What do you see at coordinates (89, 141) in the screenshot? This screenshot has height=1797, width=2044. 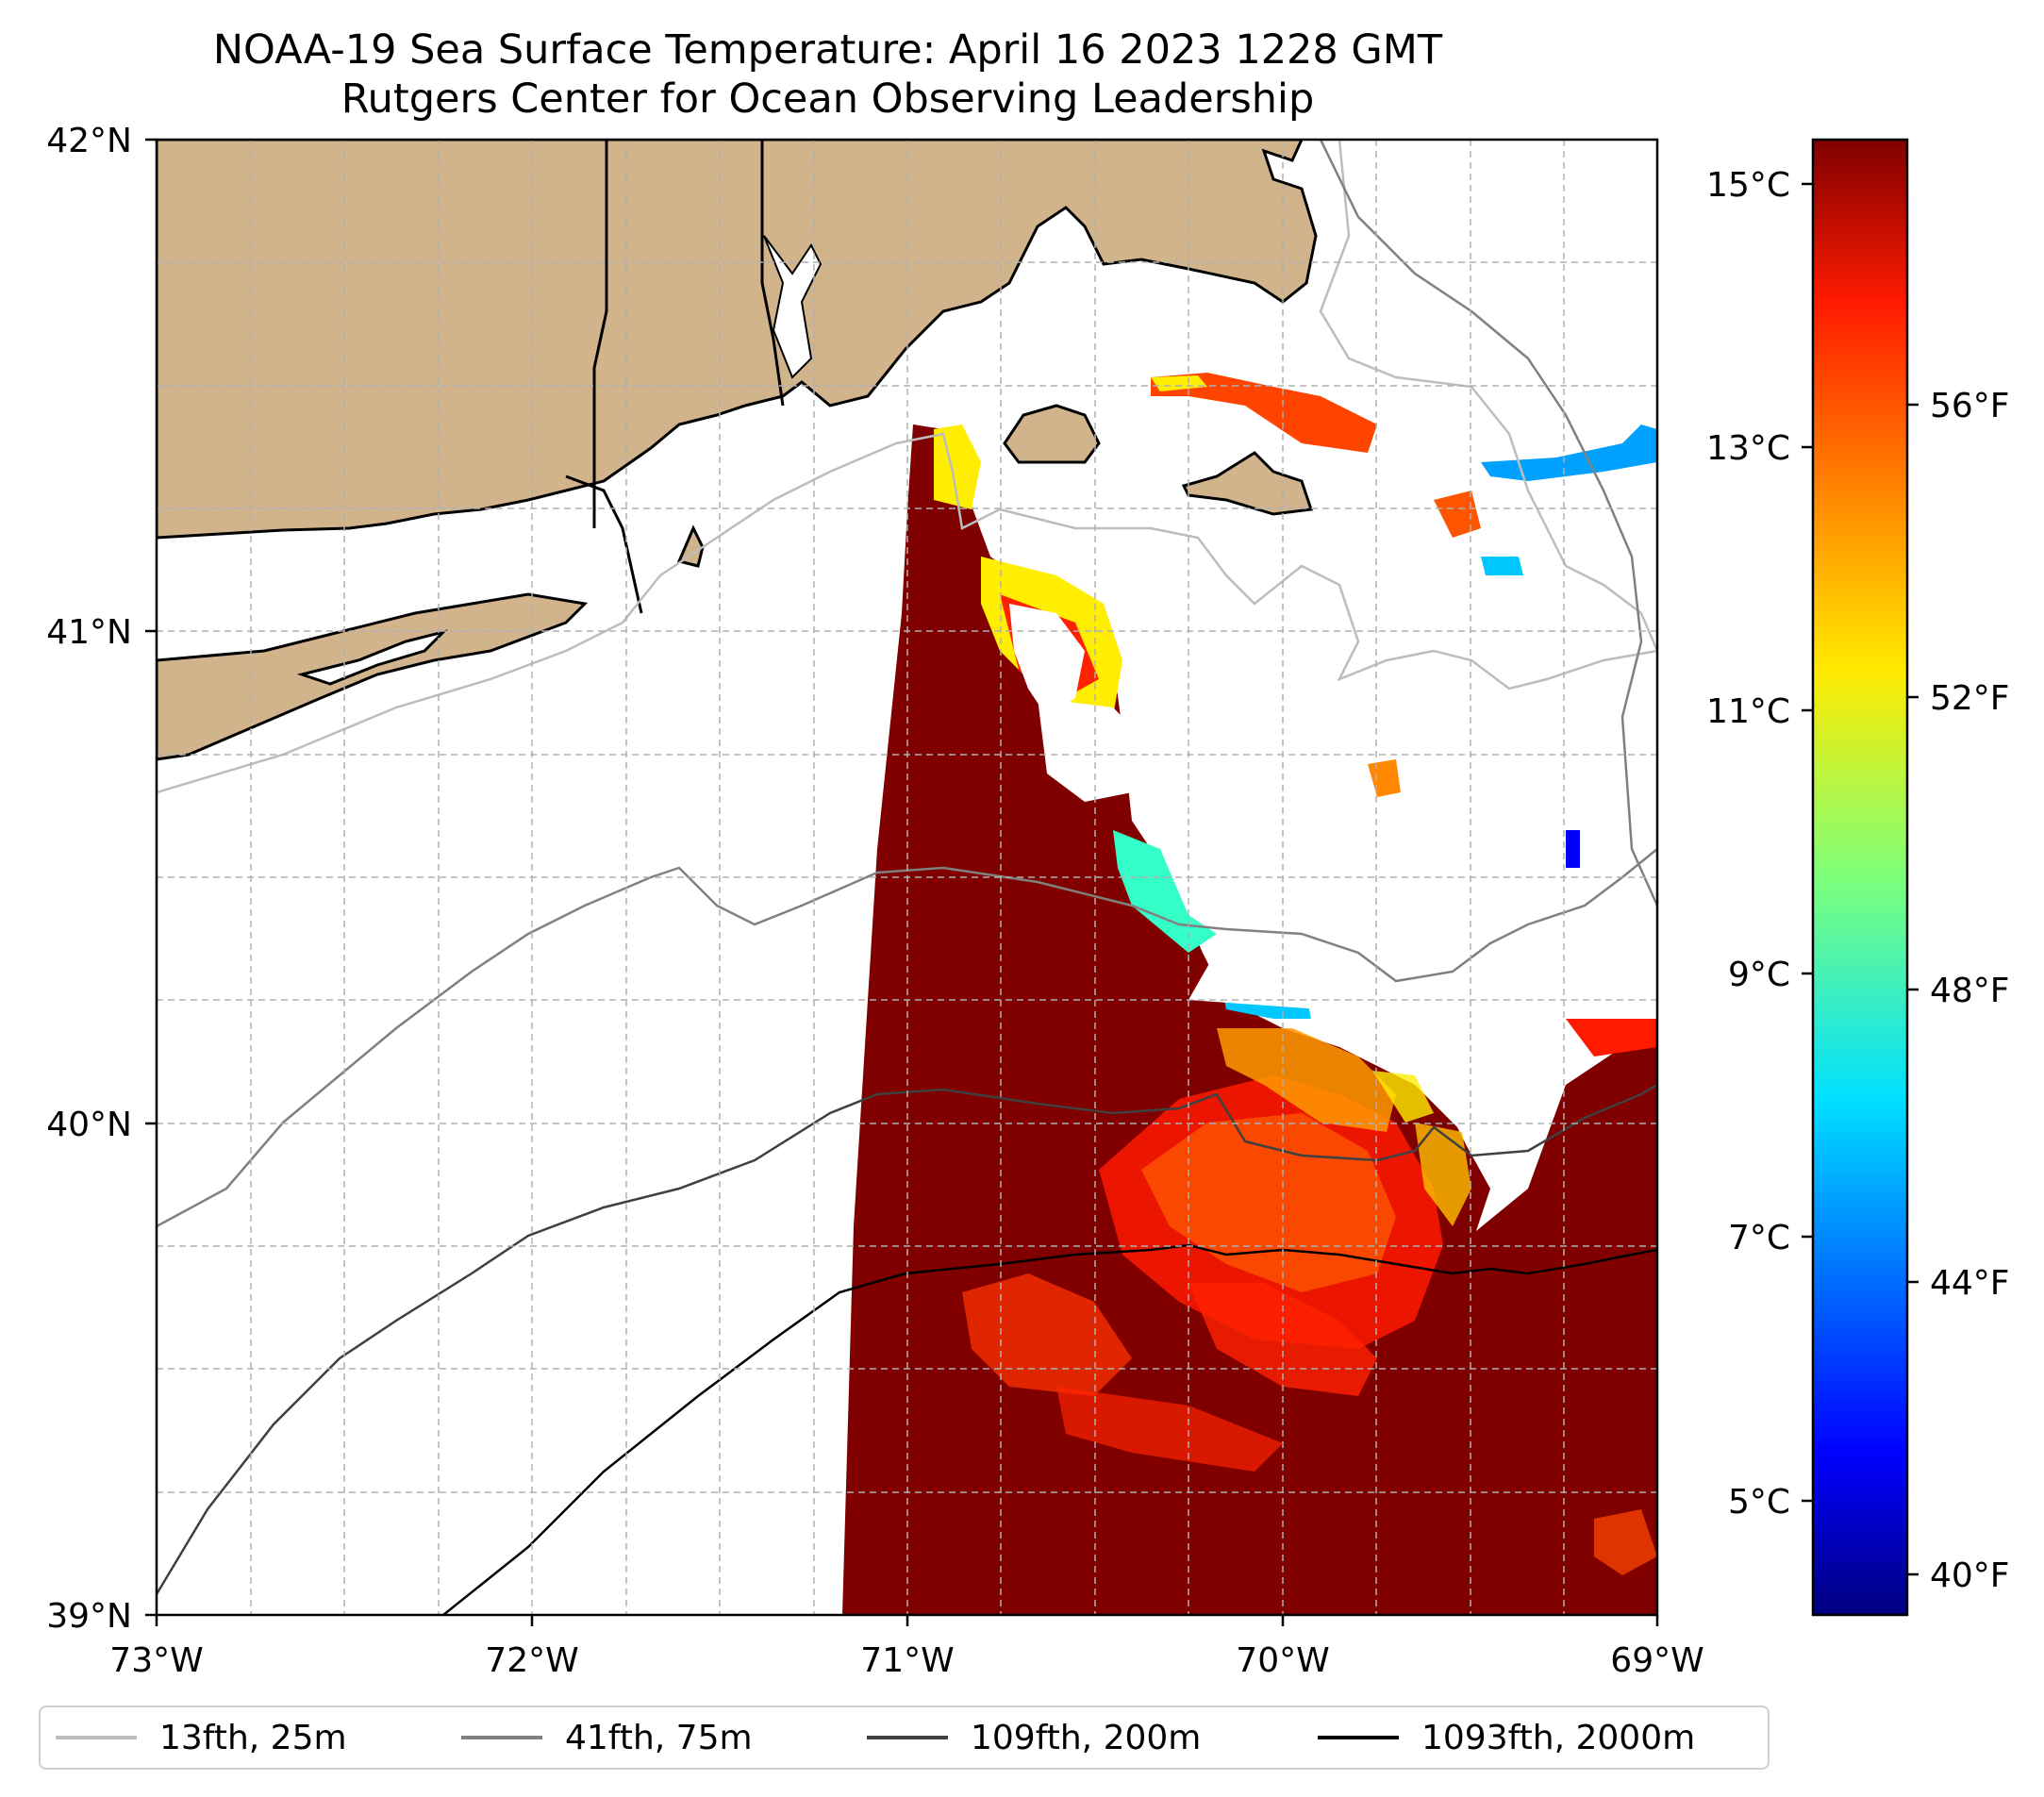 I see `lat-tick-label: 42°N` at bounding box center [89, 141].